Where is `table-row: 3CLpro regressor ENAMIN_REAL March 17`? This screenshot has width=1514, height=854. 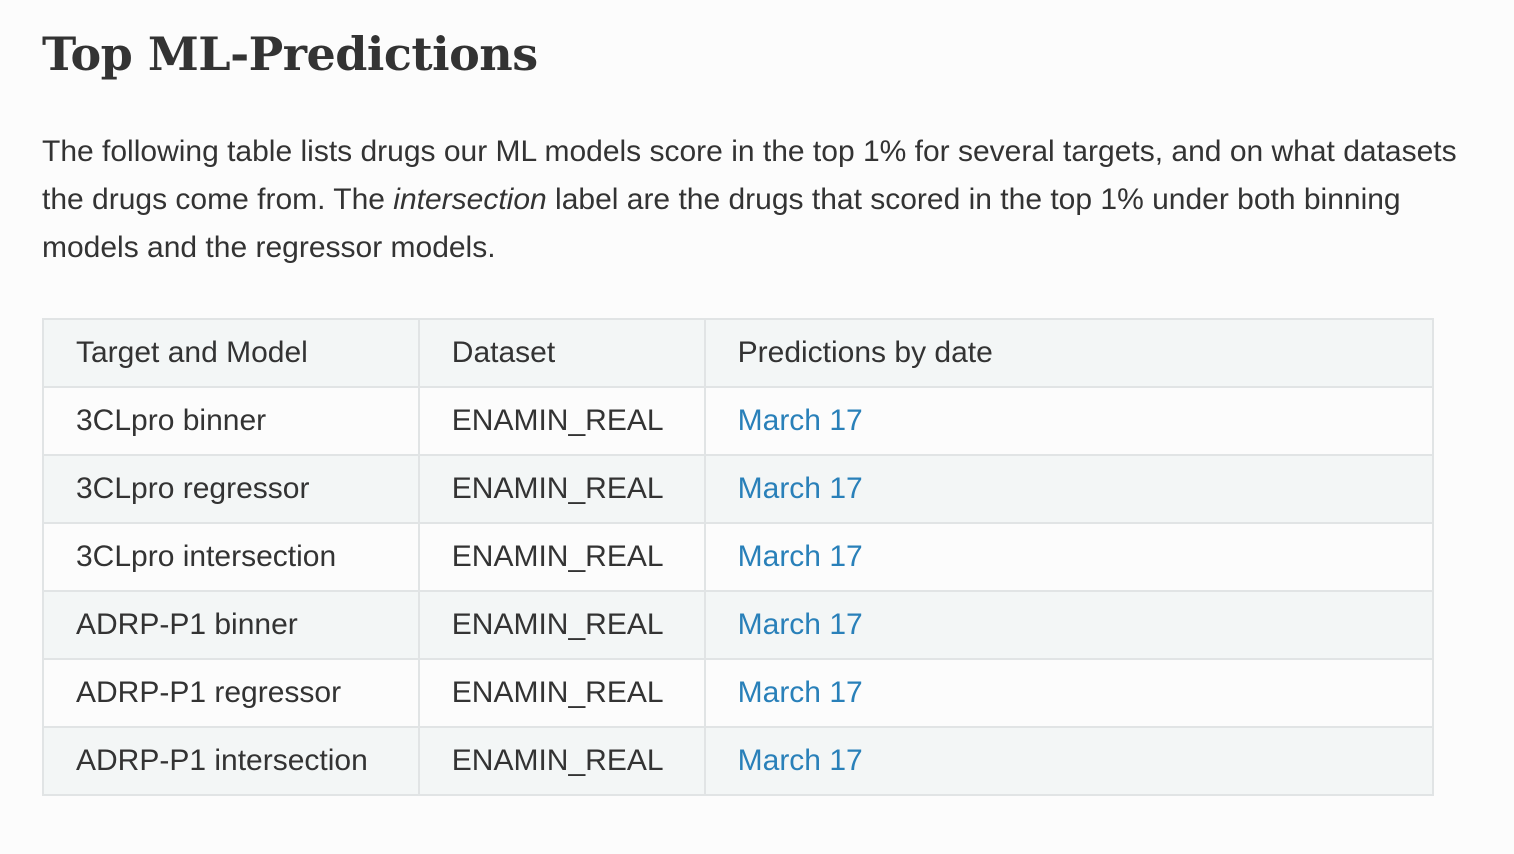
table-row: 3CLpro regressor ENAMIN_REAL March 17 is located at coordinates (738, 489).